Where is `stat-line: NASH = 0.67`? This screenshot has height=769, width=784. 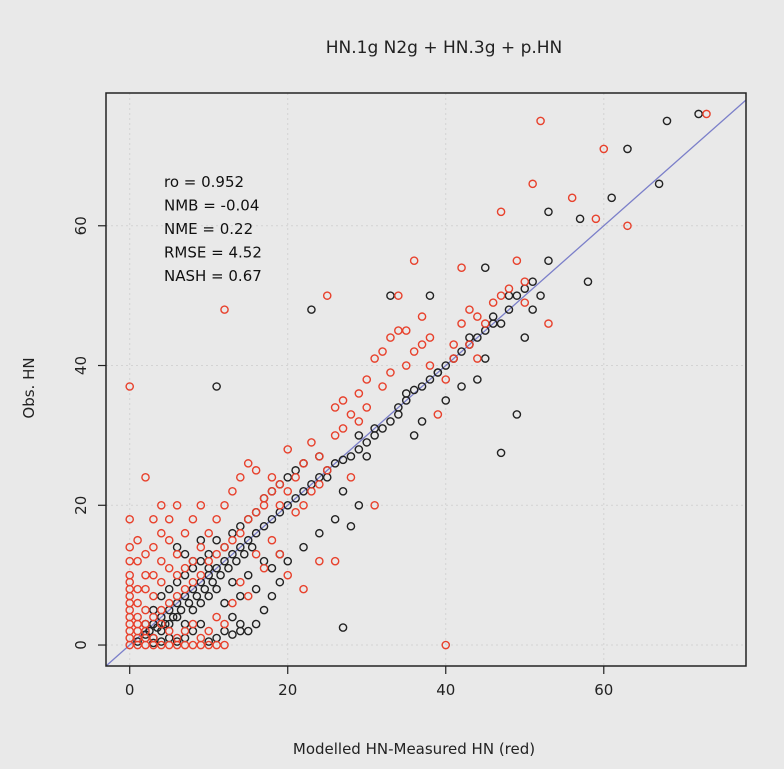 stat-line: NASH = 0.67 is located at coordinates (213, 276).